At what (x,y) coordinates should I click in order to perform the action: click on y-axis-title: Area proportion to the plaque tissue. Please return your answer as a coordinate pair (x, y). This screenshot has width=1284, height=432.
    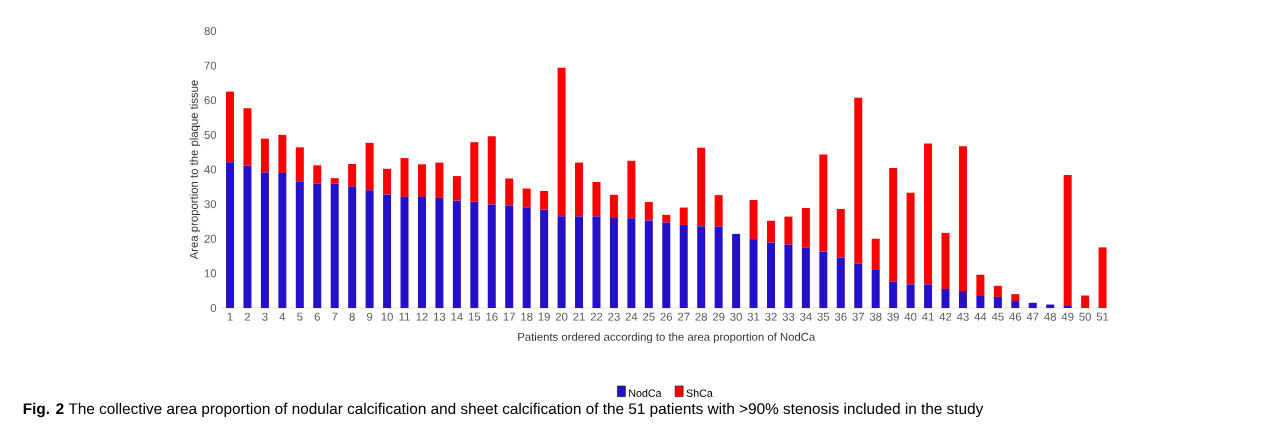
    Looking at the image, I should click on (195, 170).